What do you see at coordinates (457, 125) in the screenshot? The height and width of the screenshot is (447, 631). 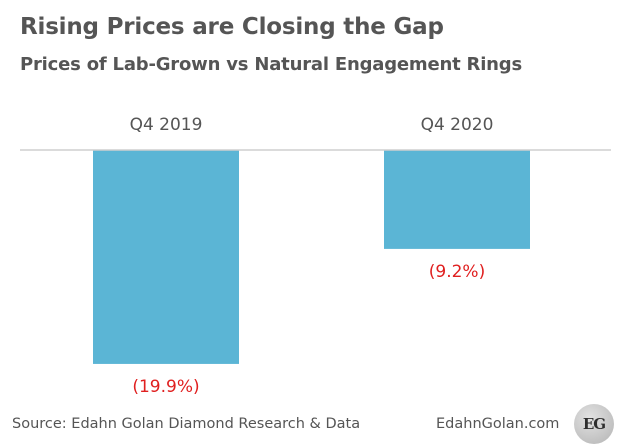 I see `category-label-q4-2020: Q4 2020` at bounding box center [457, 125].